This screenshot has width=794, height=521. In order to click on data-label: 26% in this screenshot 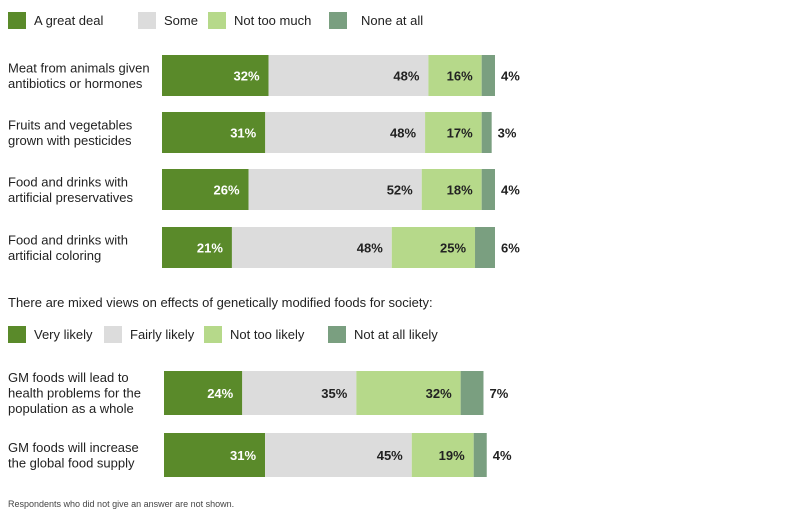, I will do `click(227, 190)`.